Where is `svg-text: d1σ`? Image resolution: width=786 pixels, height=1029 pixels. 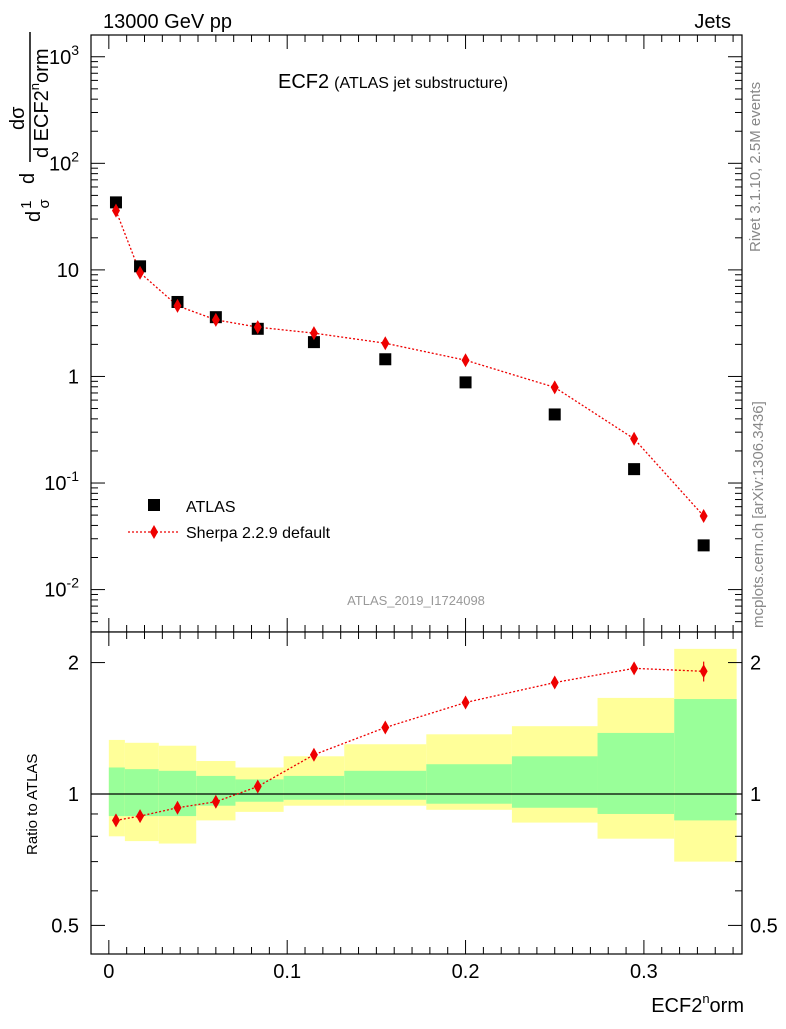
svg-text: d1σ is located at coordinates (35, 210).